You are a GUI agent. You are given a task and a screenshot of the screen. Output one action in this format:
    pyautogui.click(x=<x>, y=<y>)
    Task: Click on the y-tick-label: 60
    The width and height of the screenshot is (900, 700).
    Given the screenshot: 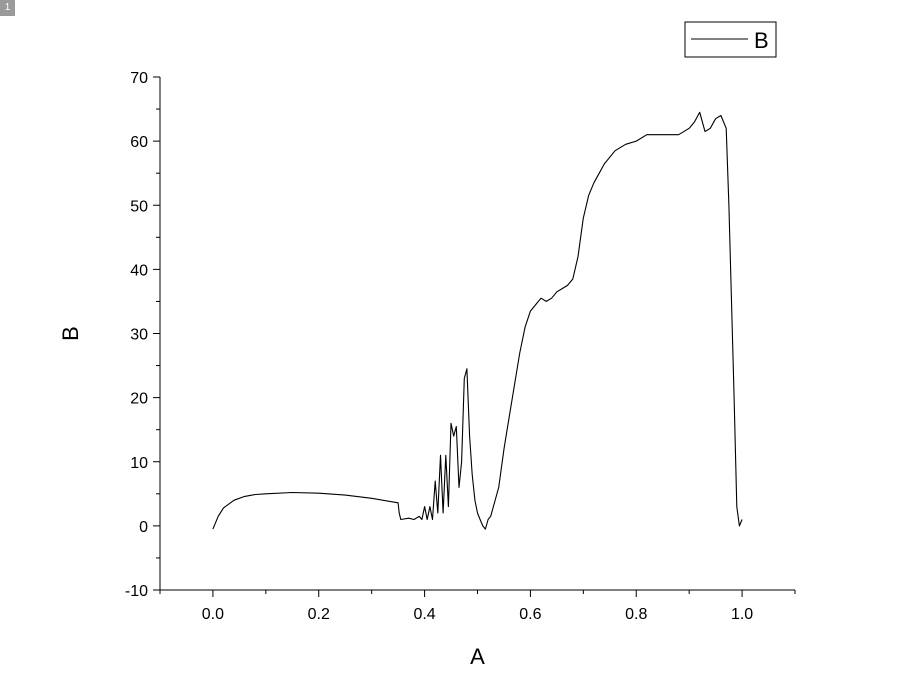 What is the action you would take?
    pyautogui.click(x=139, y=142)
    